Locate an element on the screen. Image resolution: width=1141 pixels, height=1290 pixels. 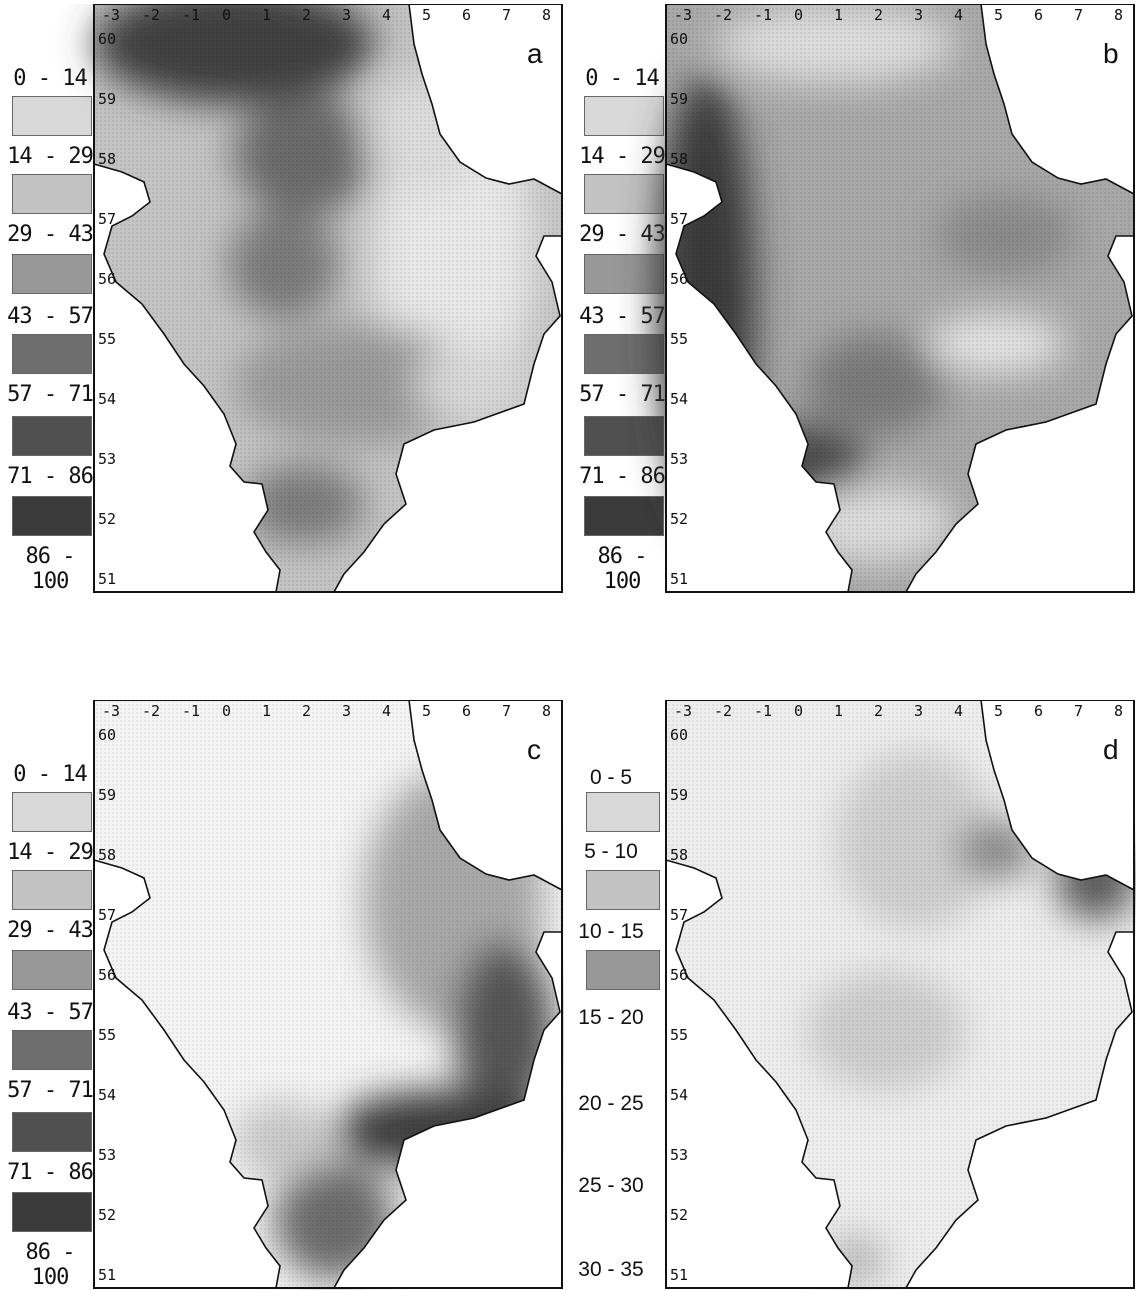
lon-tick-c-11: 8 is located at coordinates (546, 711).